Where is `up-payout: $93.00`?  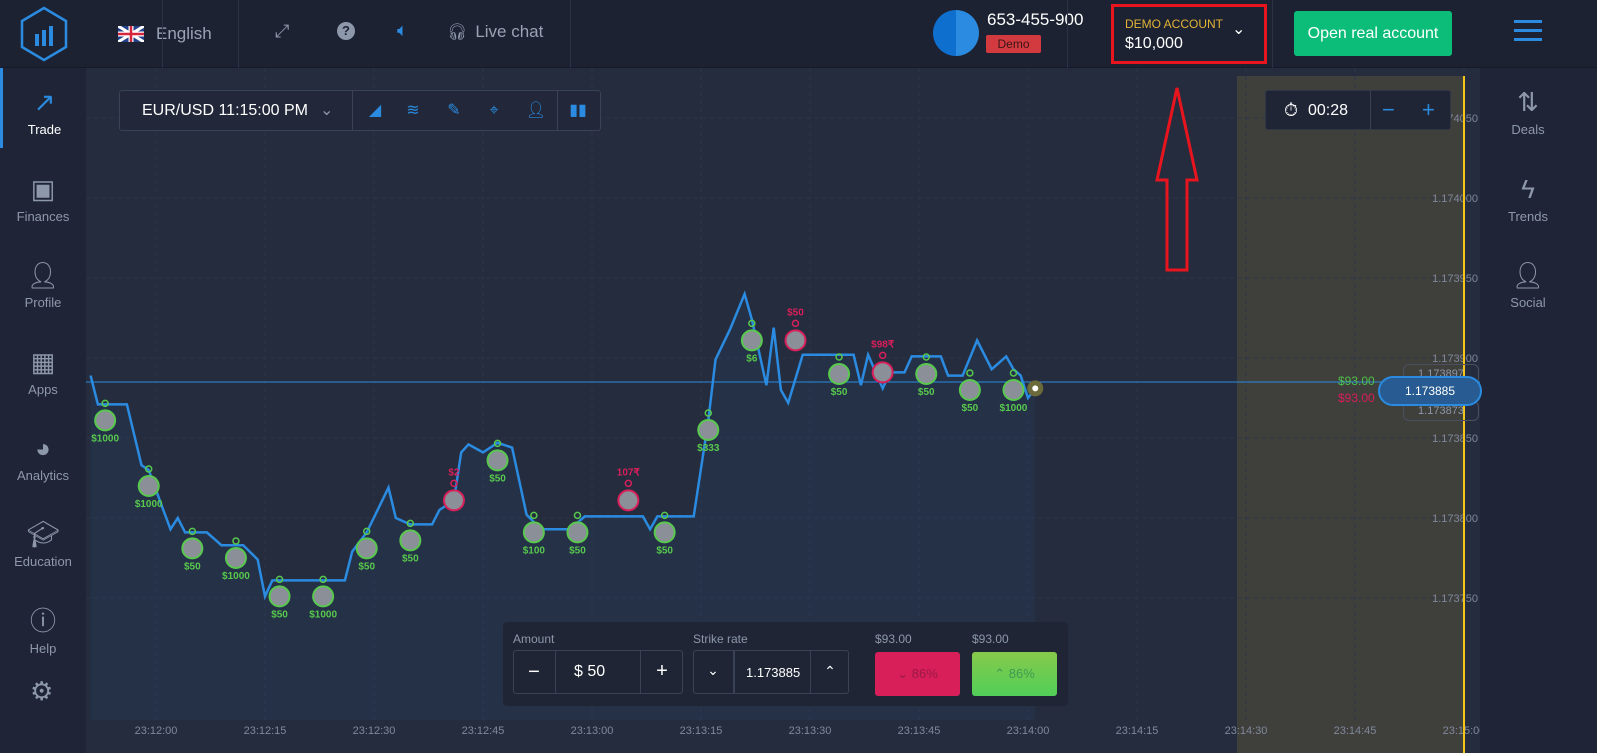 up-payout: $93.00 is located at coordinates (990, 639).